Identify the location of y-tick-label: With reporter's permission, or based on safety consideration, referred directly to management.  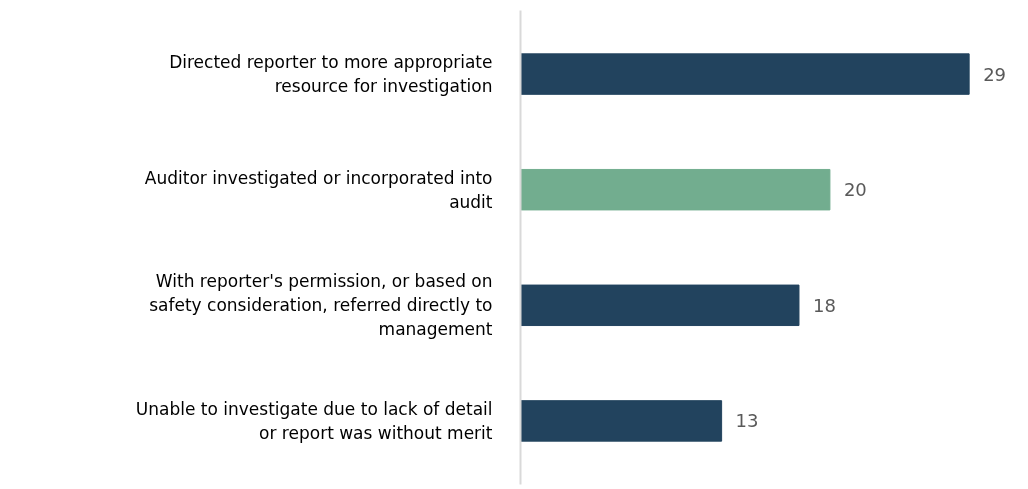
(321, 305).